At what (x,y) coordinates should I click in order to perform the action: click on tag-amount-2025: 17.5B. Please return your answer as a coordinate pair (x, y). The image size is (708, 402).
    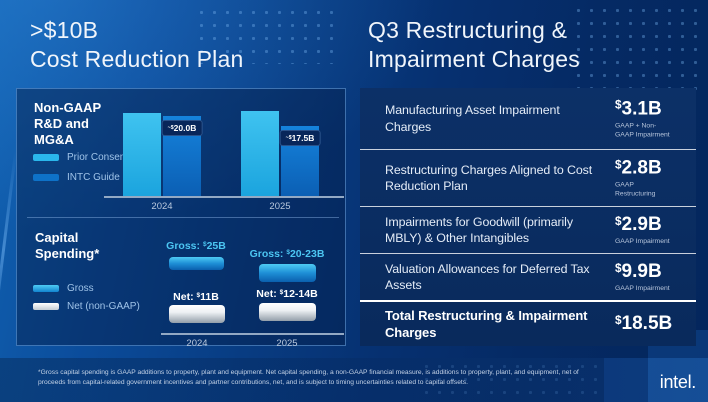
    Looking at the image, I should click on (303, 138).